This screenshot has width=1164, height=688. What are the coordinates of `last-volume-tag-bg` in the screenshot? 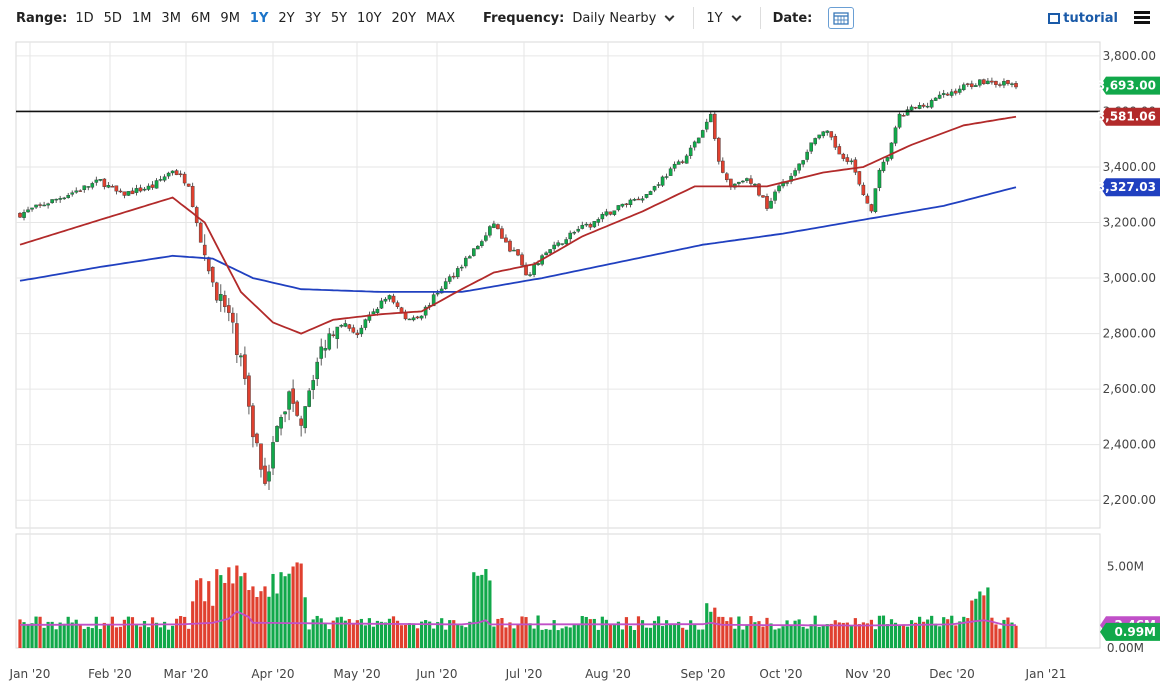 It's located at (1130, 631).